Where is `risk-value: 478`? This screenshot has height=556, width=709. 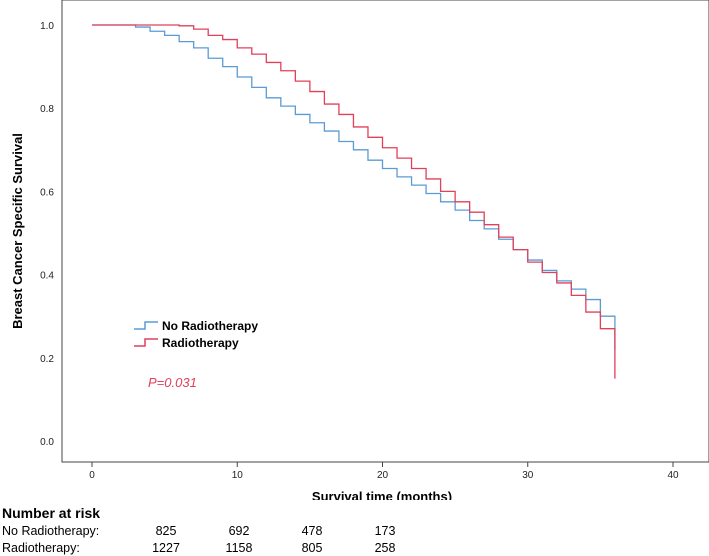 risk-value: 478 is located at coordinates (312, 531).